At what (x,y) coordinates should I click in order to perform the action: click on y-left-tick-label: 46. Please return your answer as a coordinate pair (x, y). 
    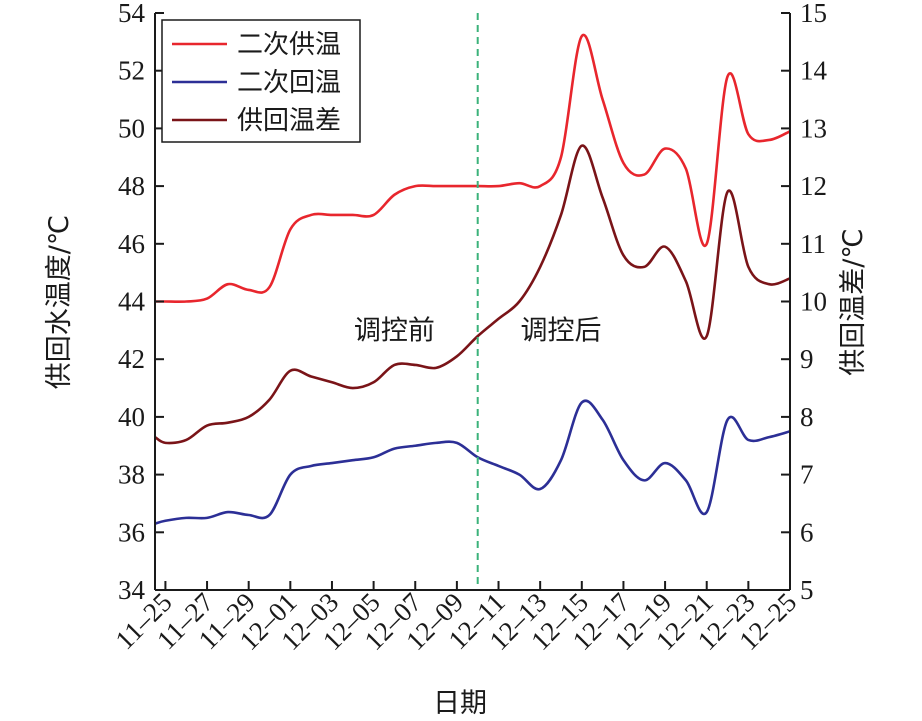
    Looking at the image, I should click on (131, 244).